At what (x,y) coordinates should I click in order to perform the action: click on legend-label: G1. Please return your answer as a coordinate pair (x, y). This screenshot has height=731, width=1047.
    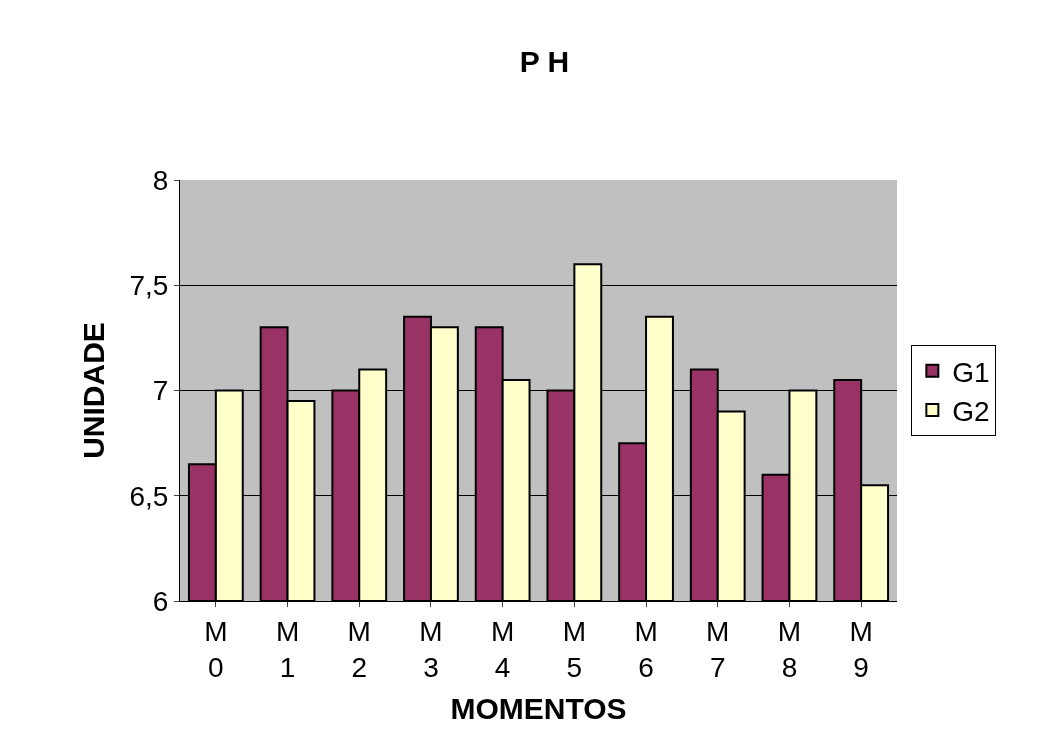
    Looking at the image, I should click on (971, 372).